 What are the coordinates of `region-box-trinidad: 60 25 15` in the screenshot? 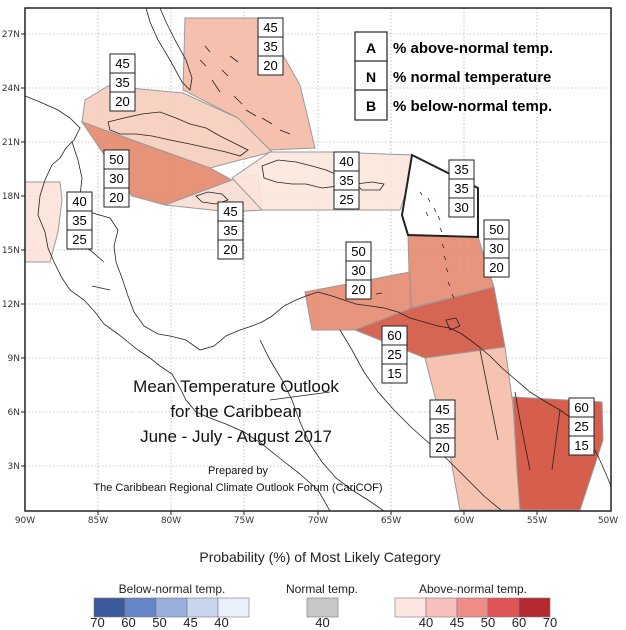 It's located at (394, 354).